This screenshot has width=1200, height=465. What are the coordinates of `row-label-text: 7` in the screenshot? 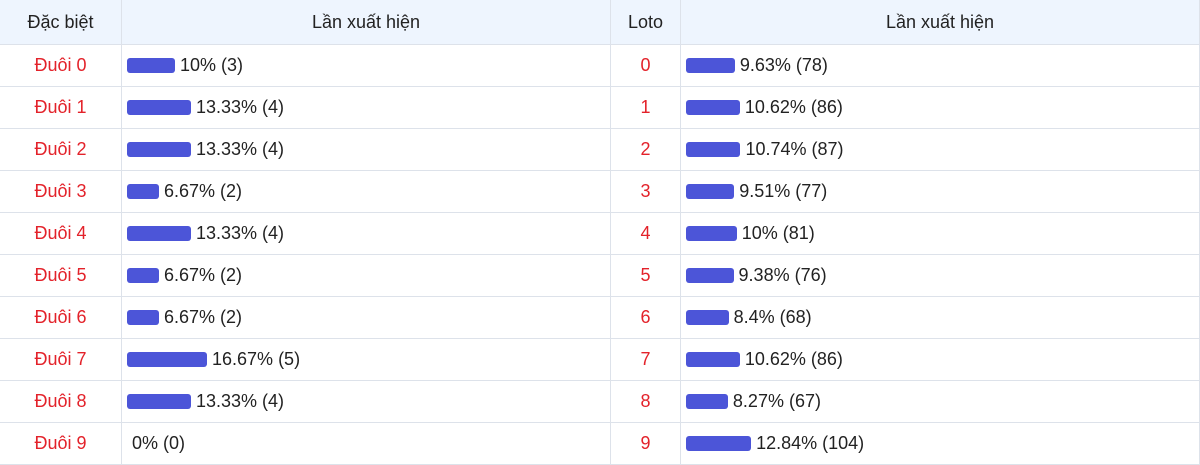 It's located at (645, 359).